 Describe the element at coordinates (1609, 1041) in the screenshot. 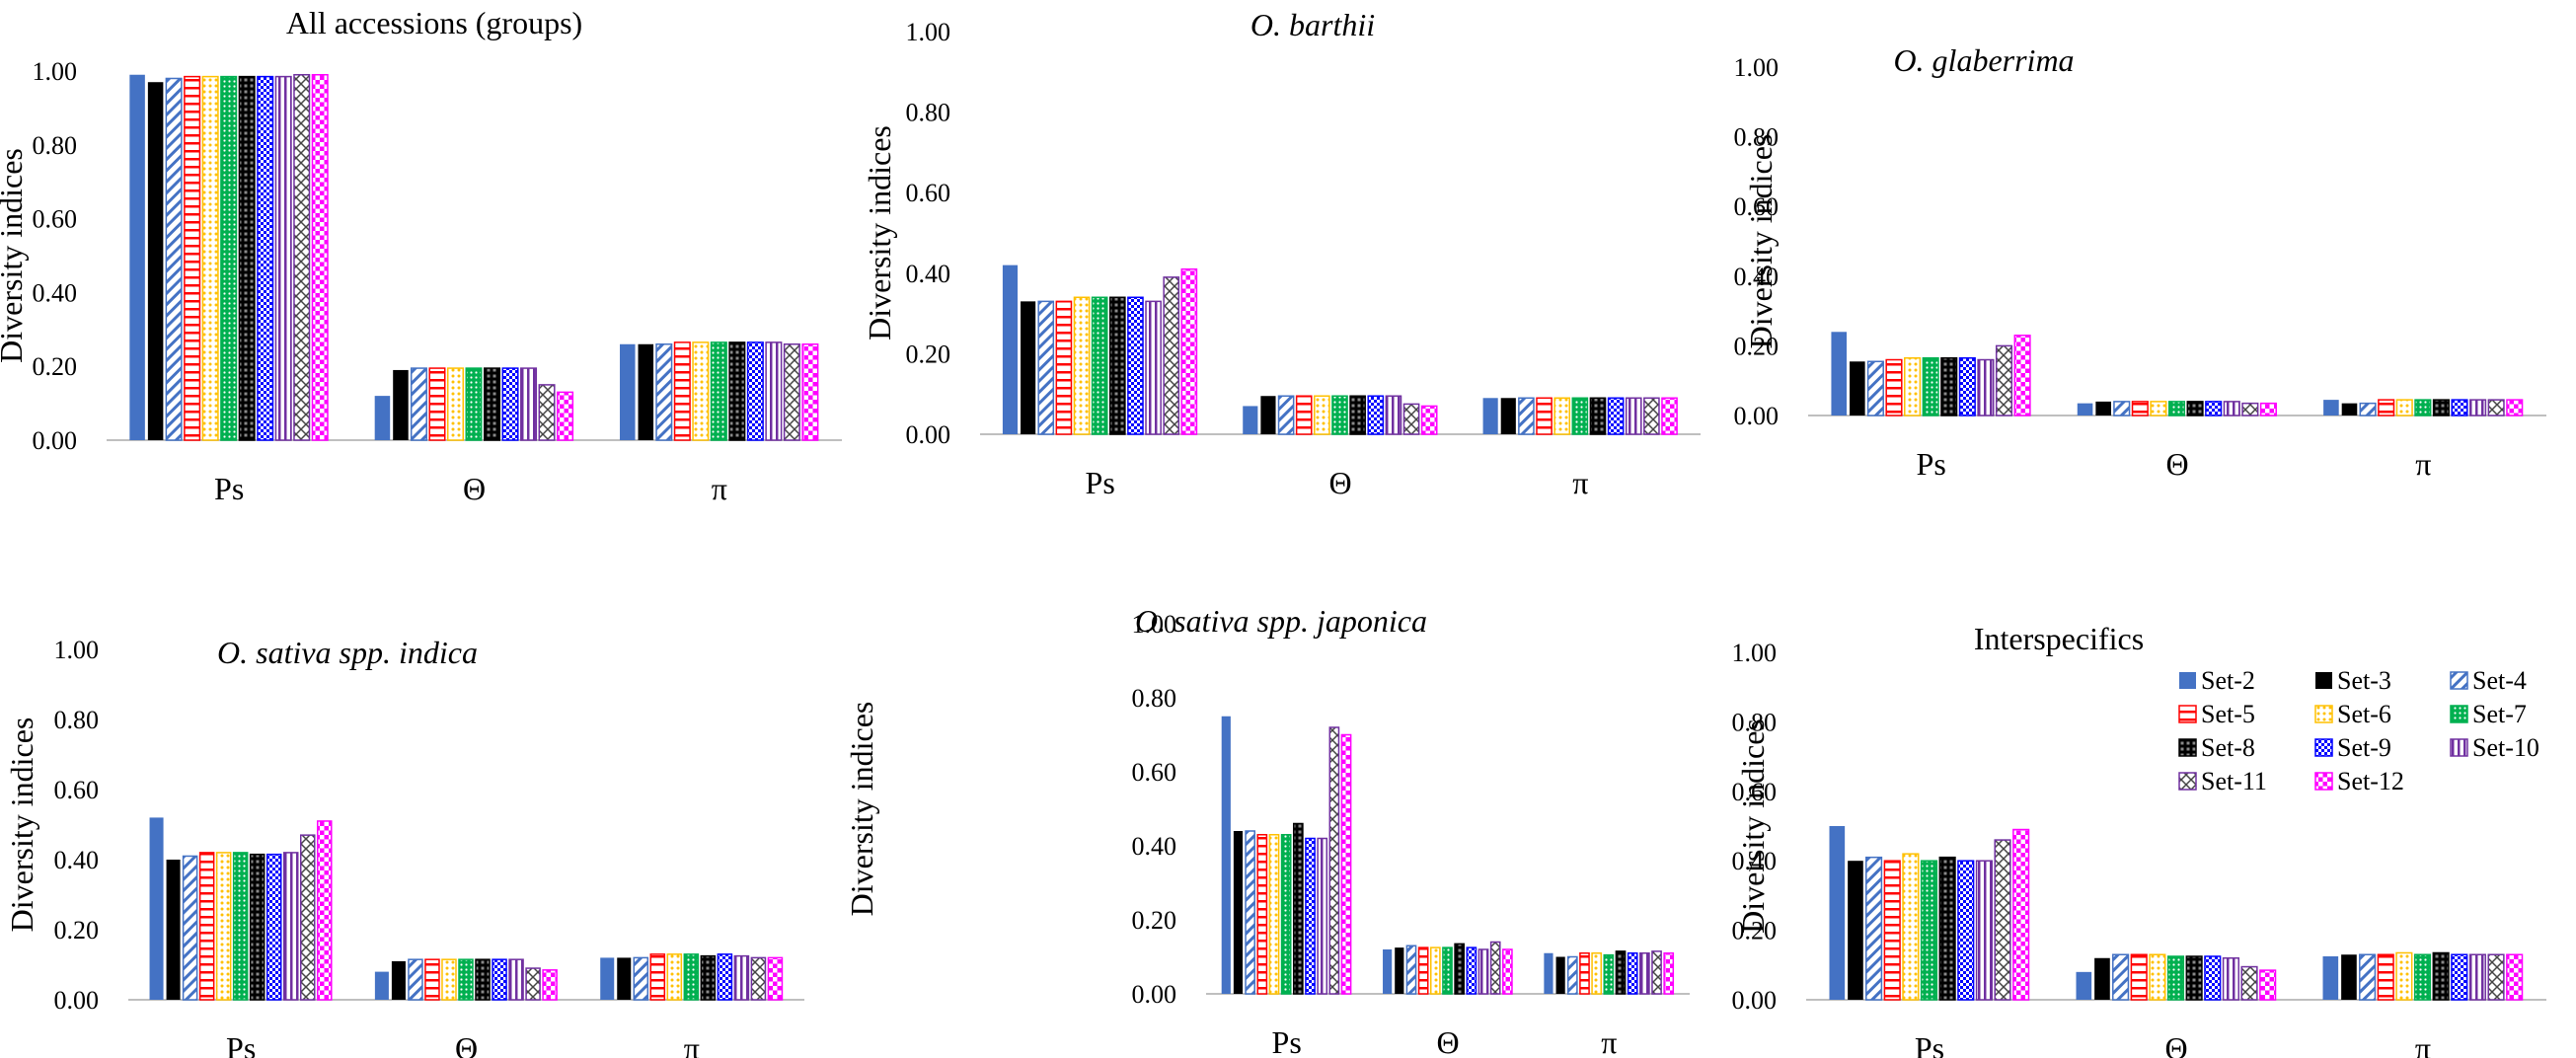

I see `x-category-label: π` at that location.